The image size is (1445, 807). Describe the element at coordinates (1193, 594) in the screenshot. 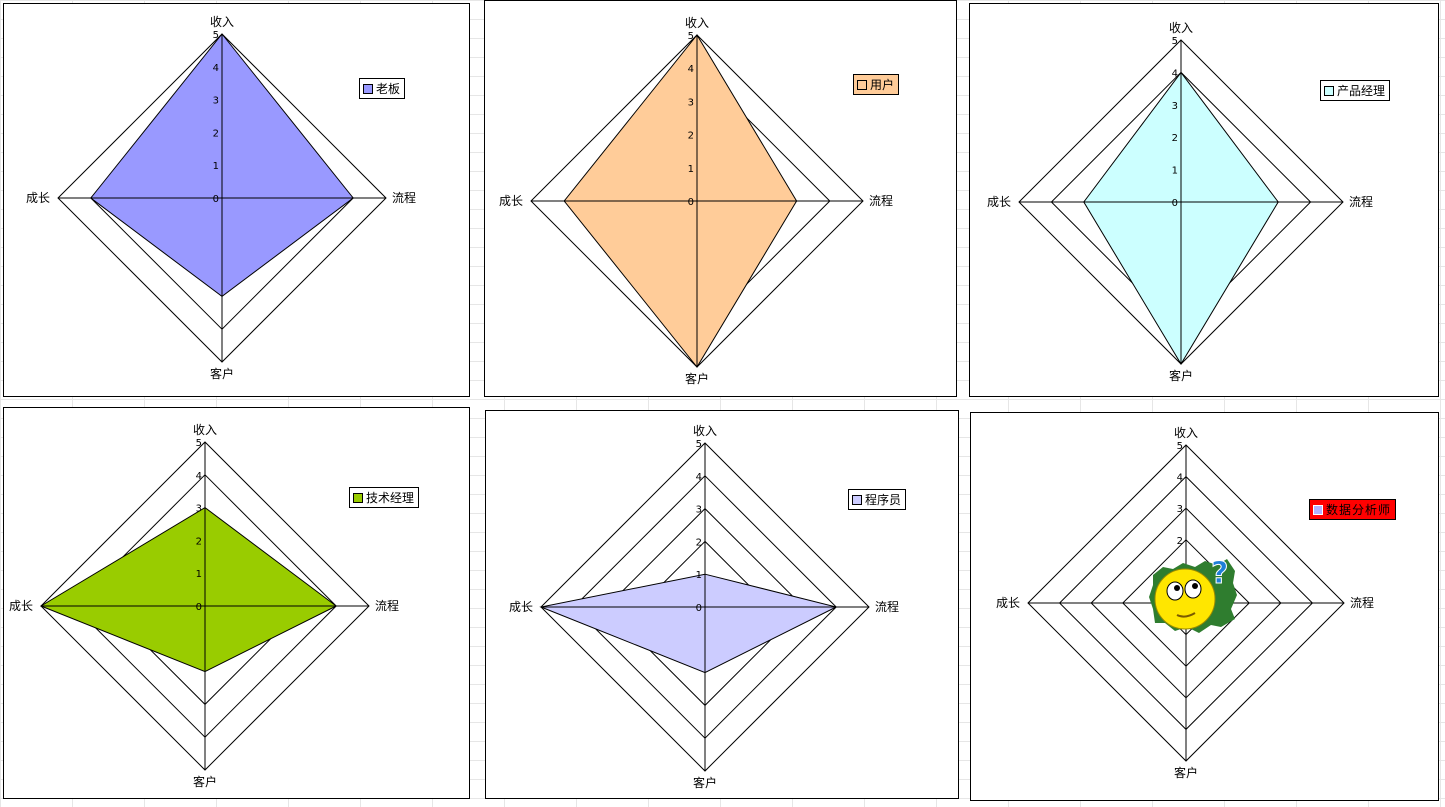

I see `confused-smiley-icon: ?` at that location.